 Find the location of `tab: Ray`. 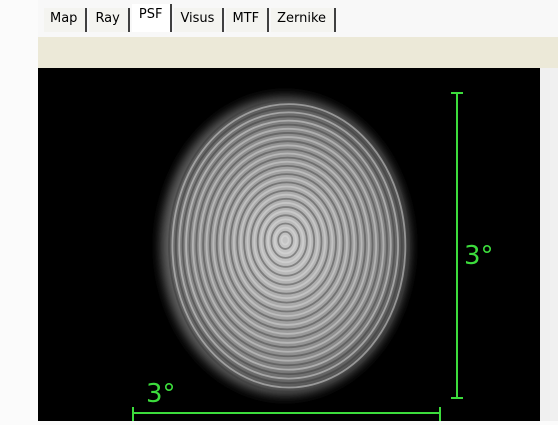

tab: Ray is located at coordinates (109, 20).